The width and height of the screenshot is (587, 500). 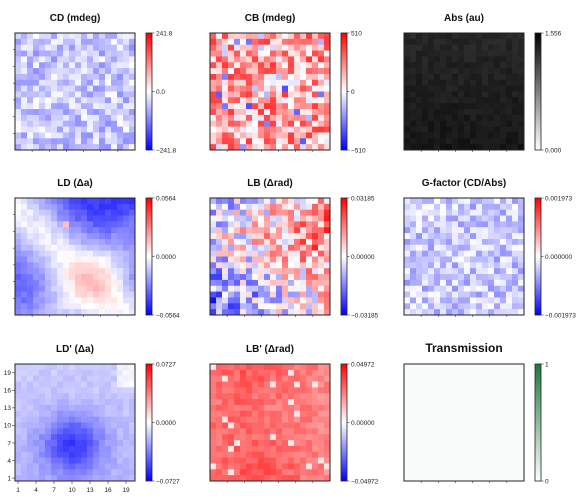 What do you see at coordinates (463, 348) in the screenshot?
I see `panel-title: Transmission` at bounding box center [463, 348].